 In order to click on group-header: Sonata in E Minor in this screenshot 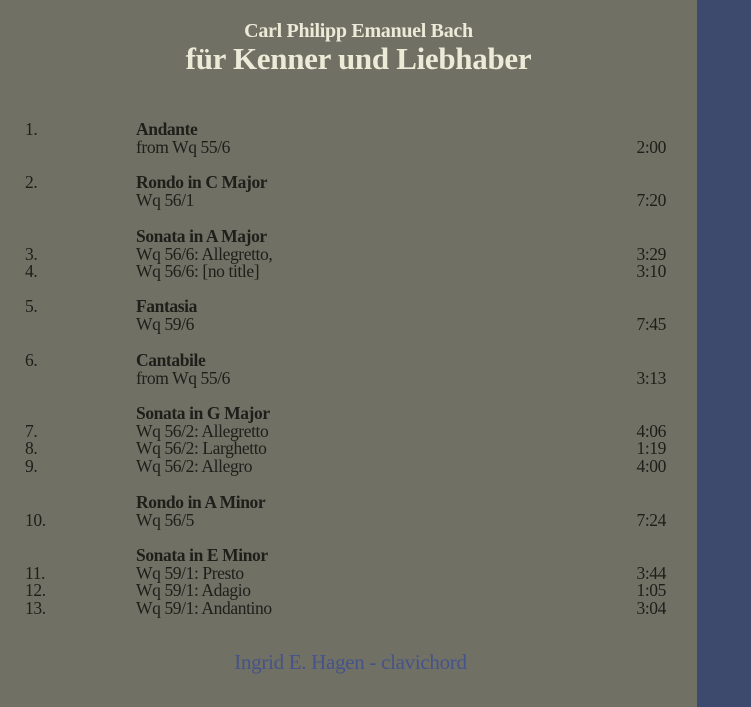, I will do `click(348, 555)`.